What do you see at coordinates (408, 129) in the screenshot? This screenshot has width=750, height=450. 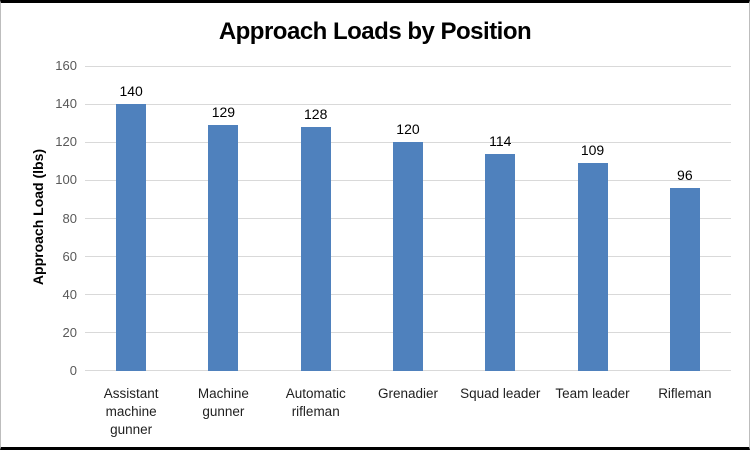 I see `bar-value-label: 120` at bounding box center [408, 129].